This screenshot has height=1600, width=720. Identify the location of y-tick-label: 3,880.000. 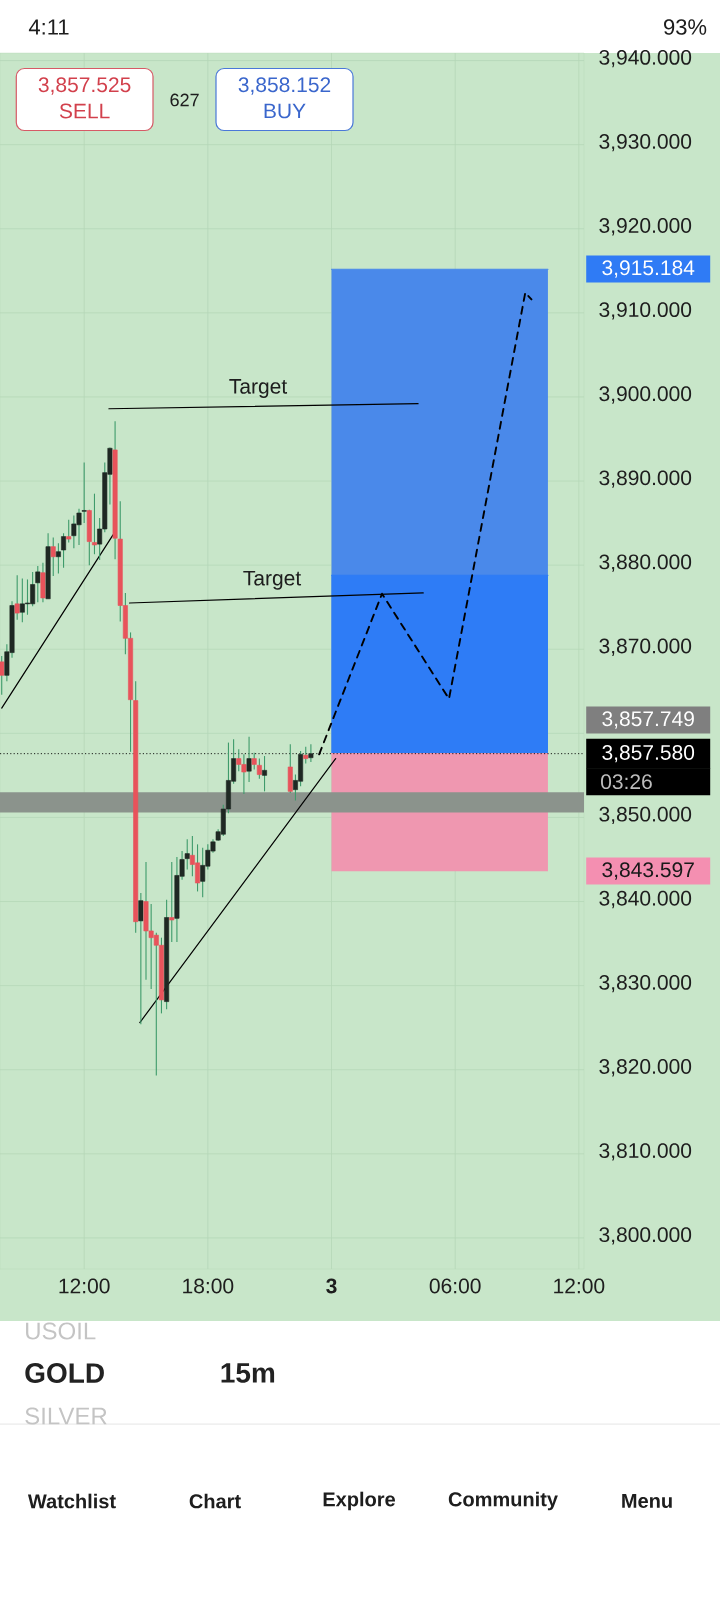
(645, 563).